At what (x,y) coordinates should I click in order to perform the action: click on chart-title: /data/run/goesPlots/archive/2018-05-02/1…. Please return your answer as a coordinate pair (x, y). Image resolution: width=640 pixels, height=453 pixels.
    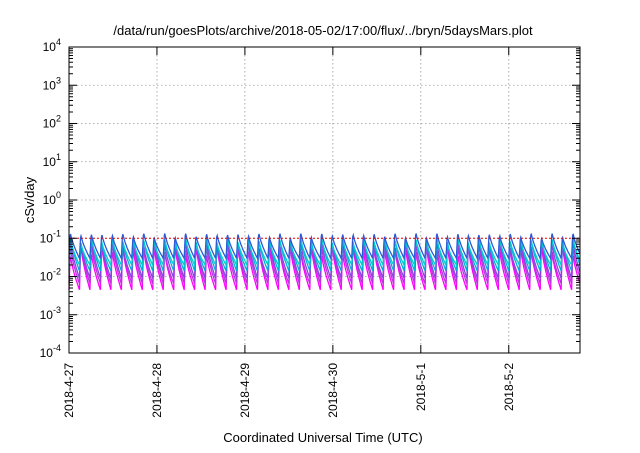
    Looking at the image, I should click on (323, 30).